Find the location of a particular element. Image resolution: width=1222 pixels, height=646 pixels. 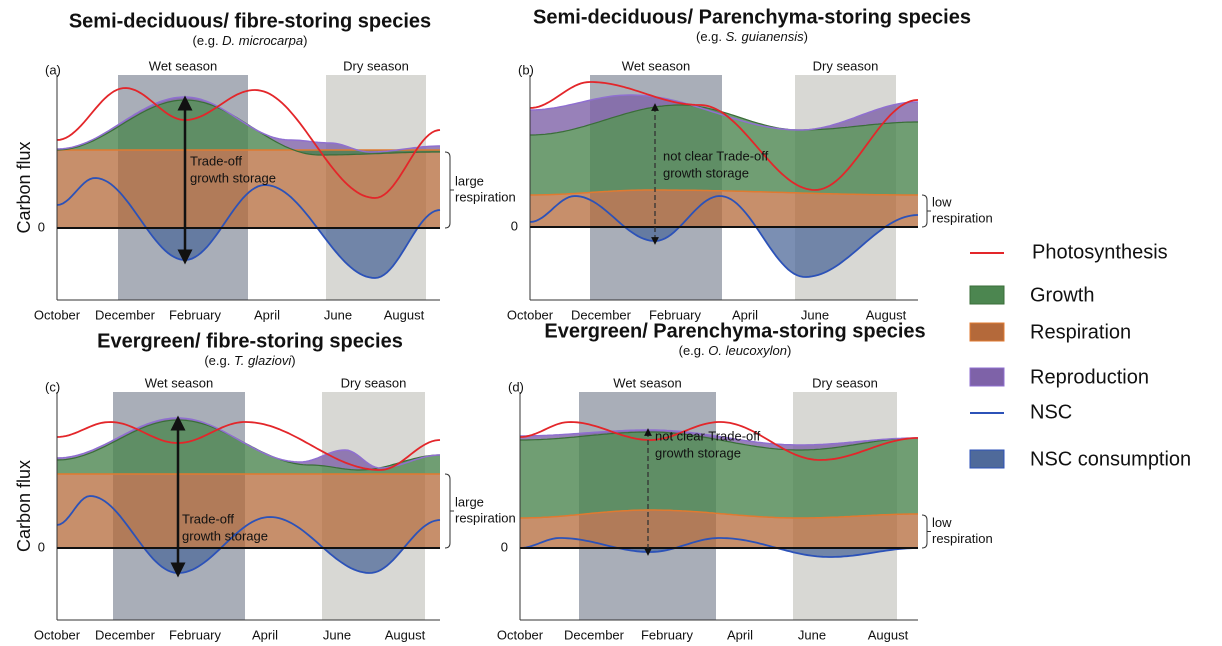

legend-label: Respiration is located at coordinates (1080, 332).